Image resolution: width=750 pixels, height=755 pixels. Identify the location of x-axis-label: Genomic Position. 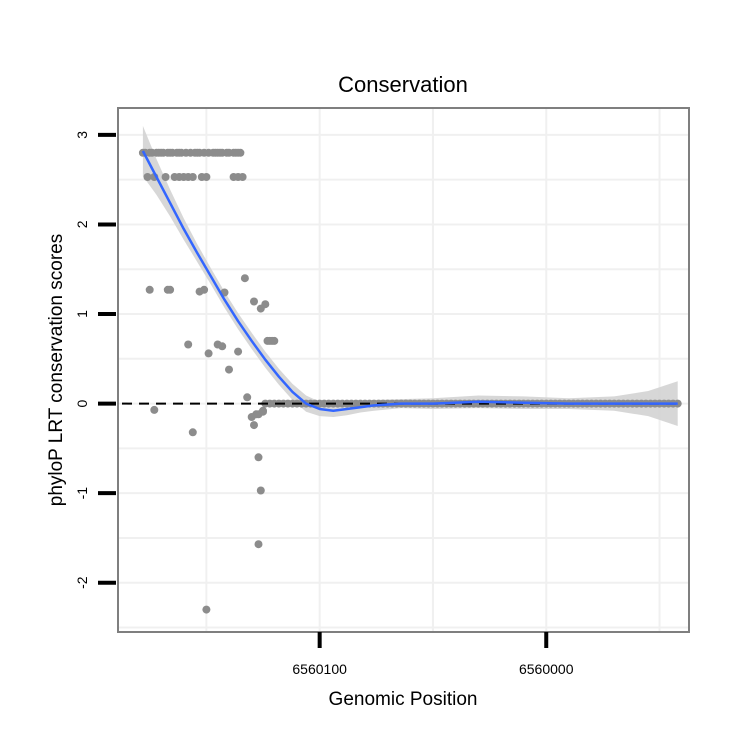
(403, 699).